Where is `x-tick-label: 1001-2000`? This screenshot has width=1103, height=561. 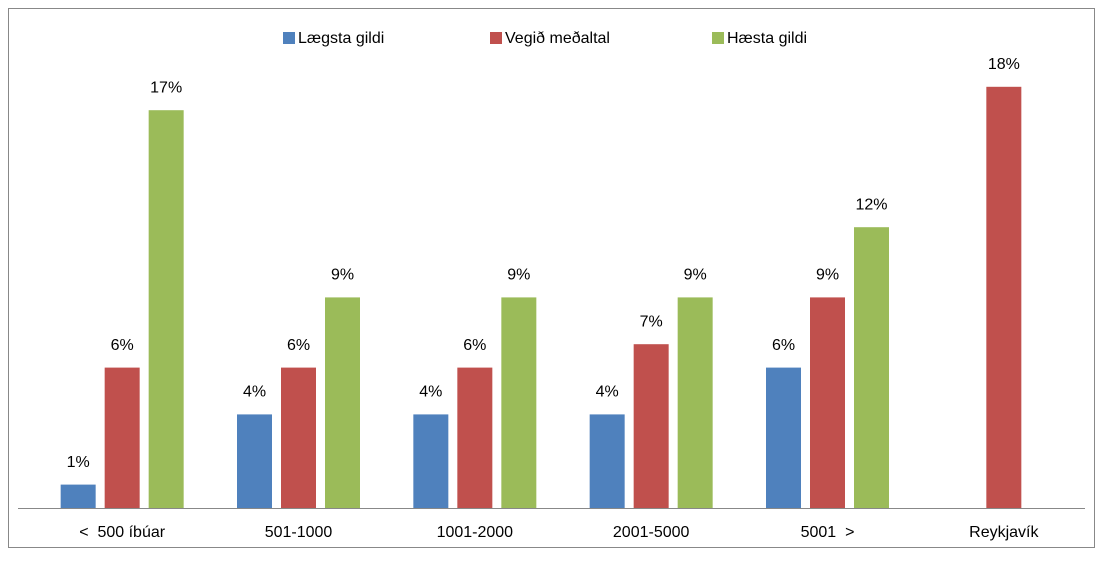 x-tick-label: 1001-2000 is located at coordinates (475, 532).